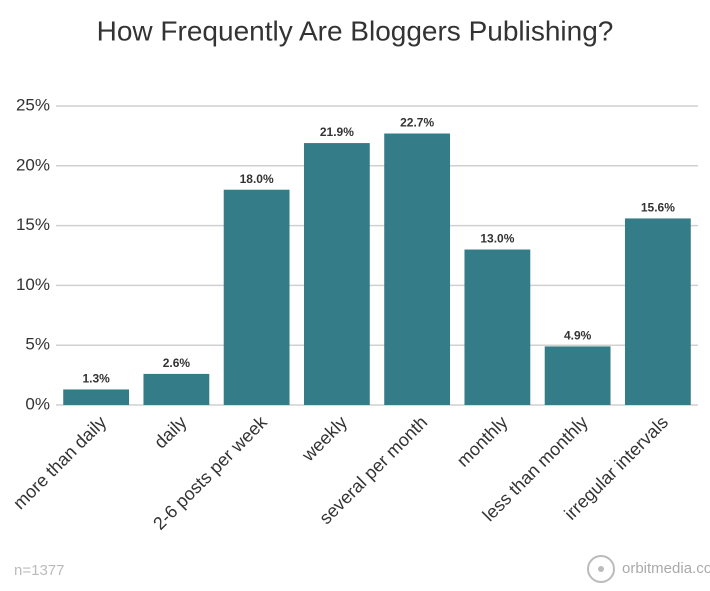 This screenshot has height=591, width=710. What do you see at coordinates (59, 462) in the screenshot?
I see `x-tick-label: more than daily` at bounding box center [59, 462].